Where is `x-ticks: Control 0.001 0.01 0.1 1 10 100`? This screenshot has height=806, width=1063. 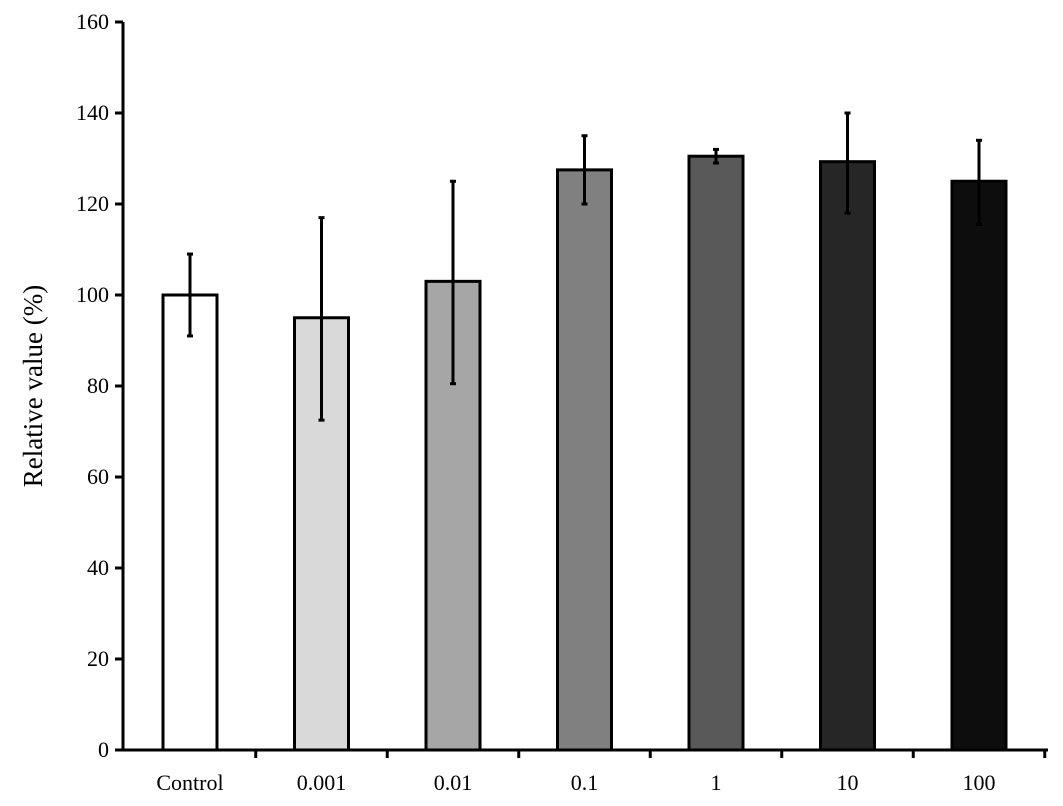
x-ticks: Control 0.001 0.01 0.1 1 10 100 is located at coordinates (601, 772).